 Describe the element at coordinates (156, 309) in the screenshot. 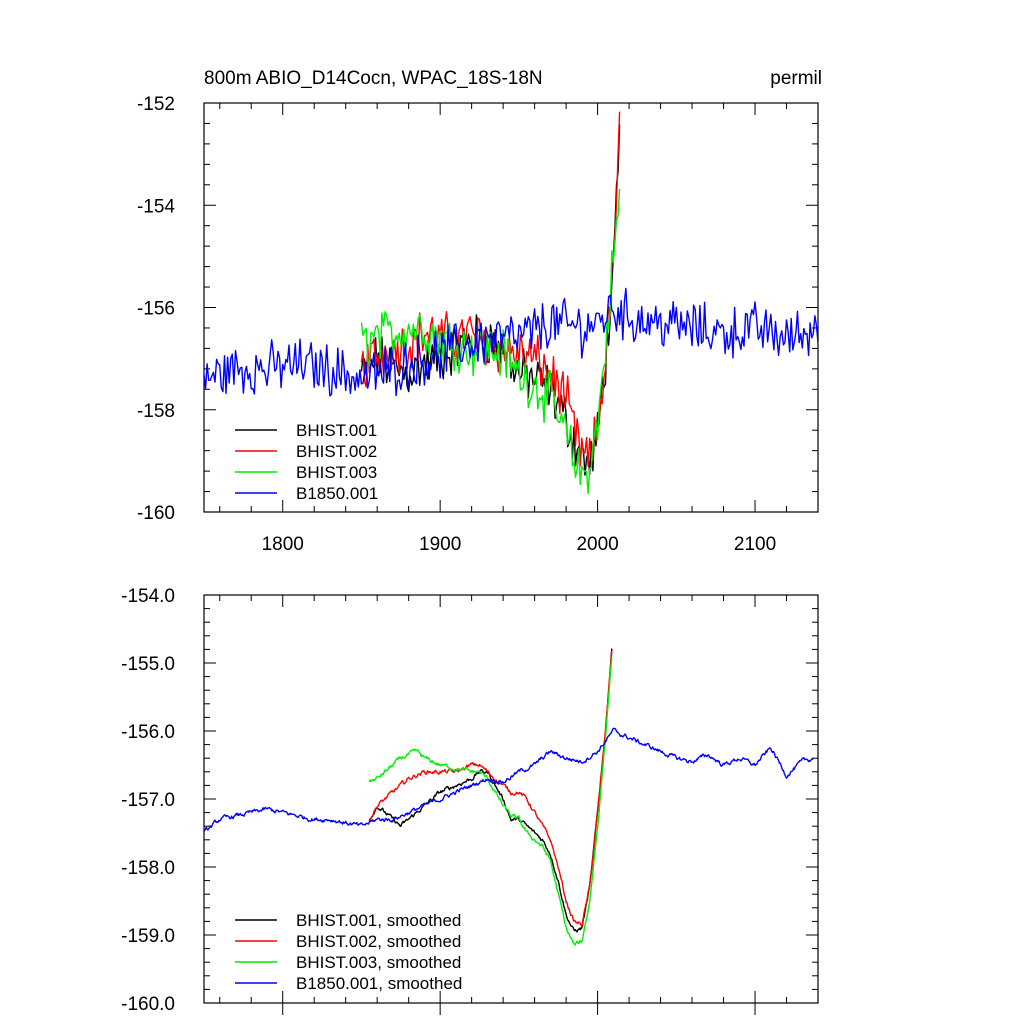

I see `y-tick-label: -156` at that location.